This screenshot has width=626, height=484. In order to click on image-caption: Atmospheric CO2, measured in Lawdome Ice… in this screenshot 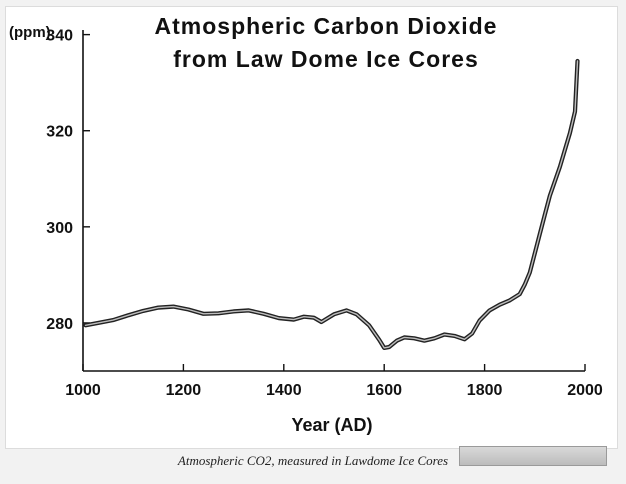, I will do `click(313, 460)`.